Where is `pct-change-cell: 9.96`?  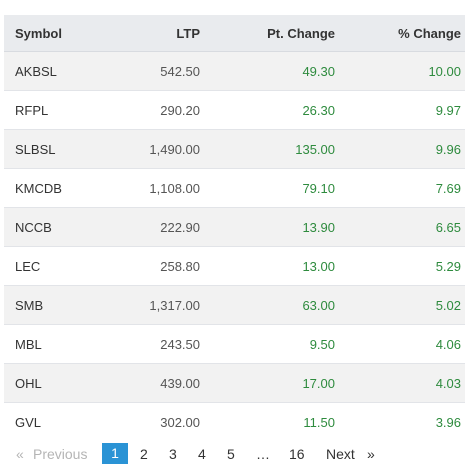
pct-change-cell: 9.96 is located at coordinates (402, 149).